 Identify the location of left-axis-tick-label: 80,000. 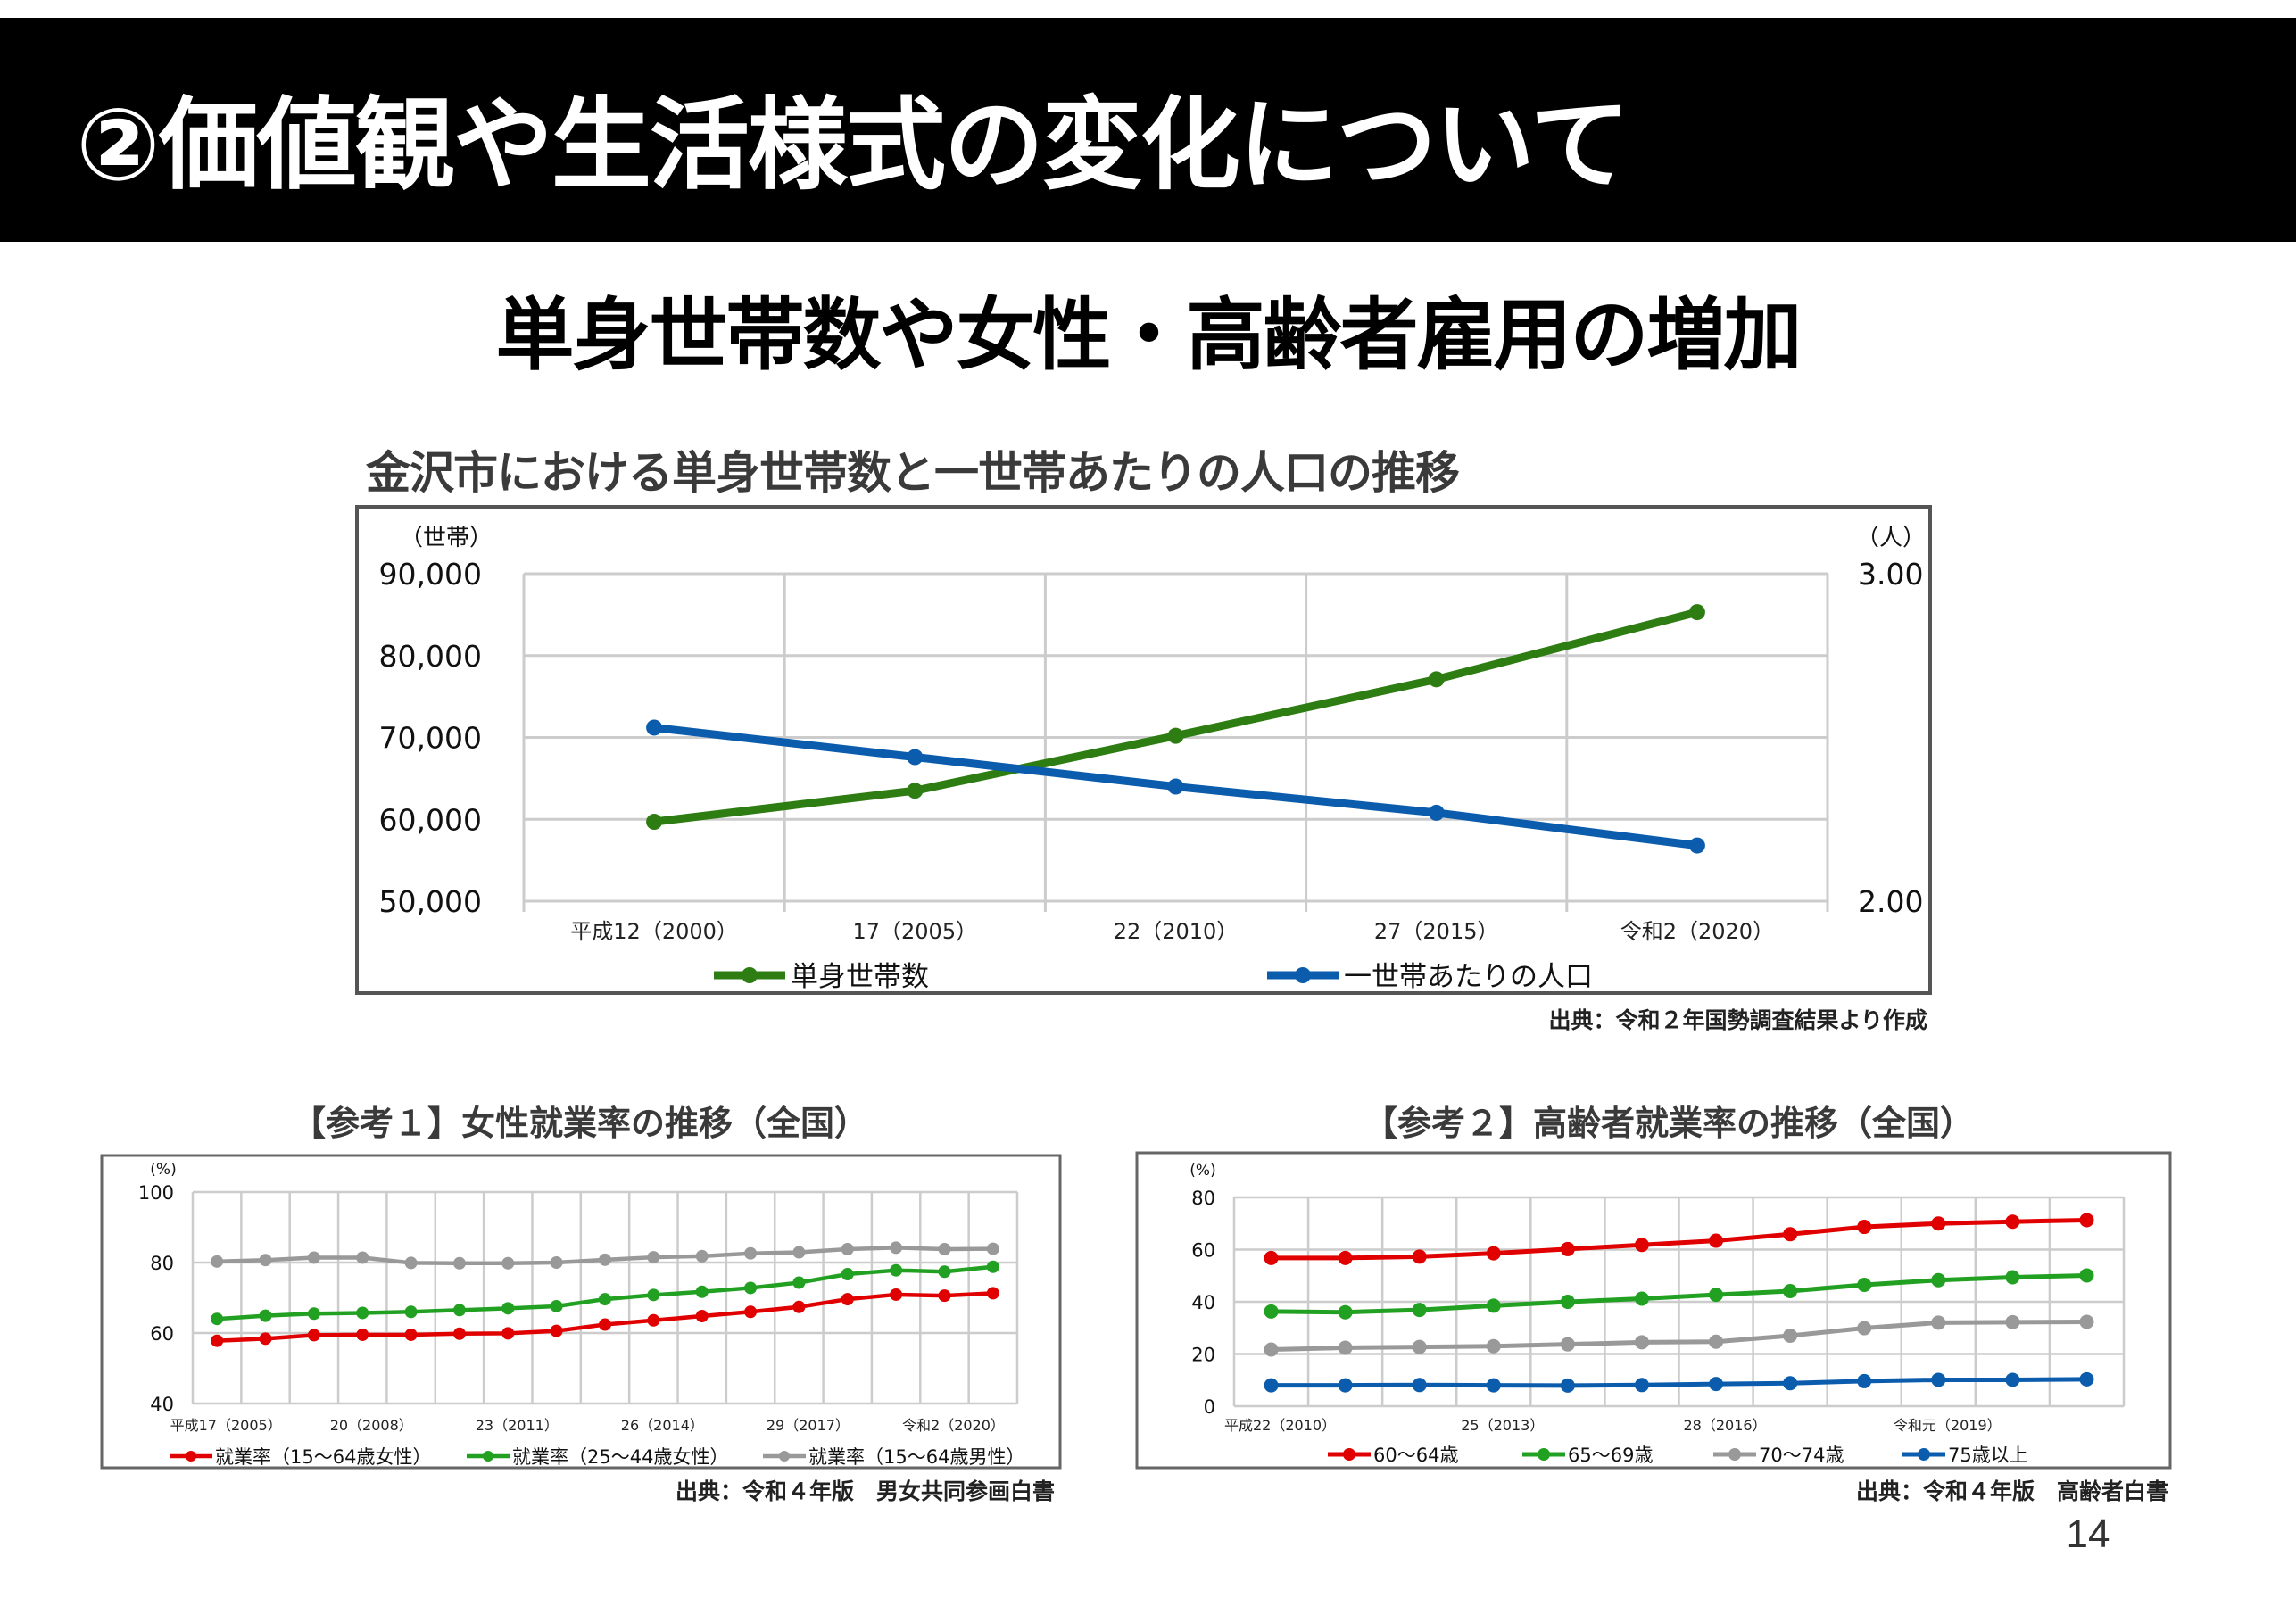
(431, 656).